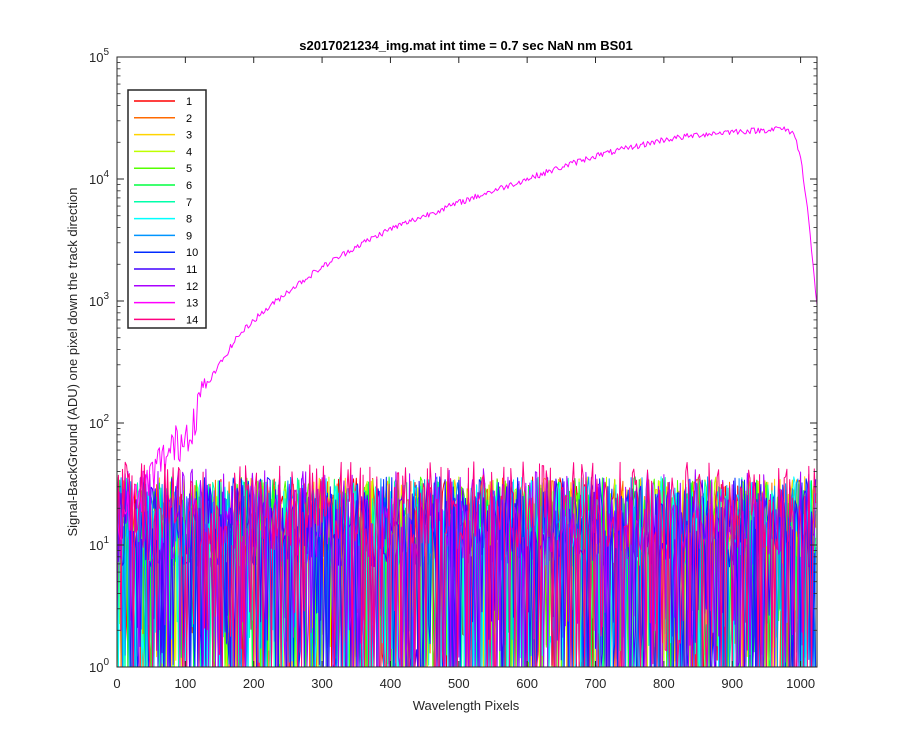 The image size is (900, 750). What do you see at coordinates (189, 169) in the screenshot?
I see `legend-label-5: 5` at bounding box center [189, 169].